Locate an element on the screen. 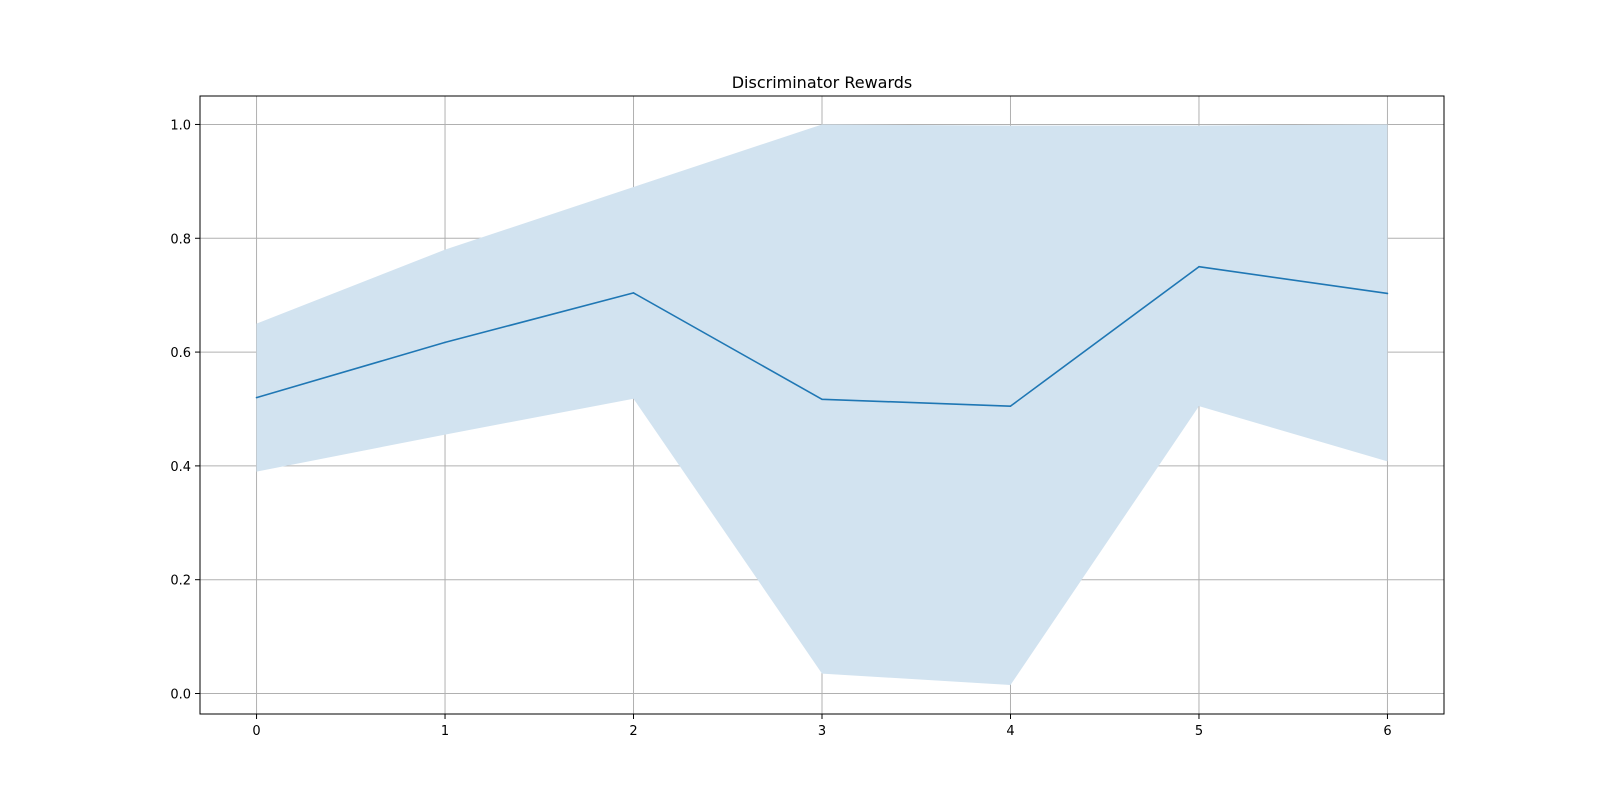 This screenshot has width=1600, height=804. y-tick-label: 0.0 is located at coordinates (180, 695).